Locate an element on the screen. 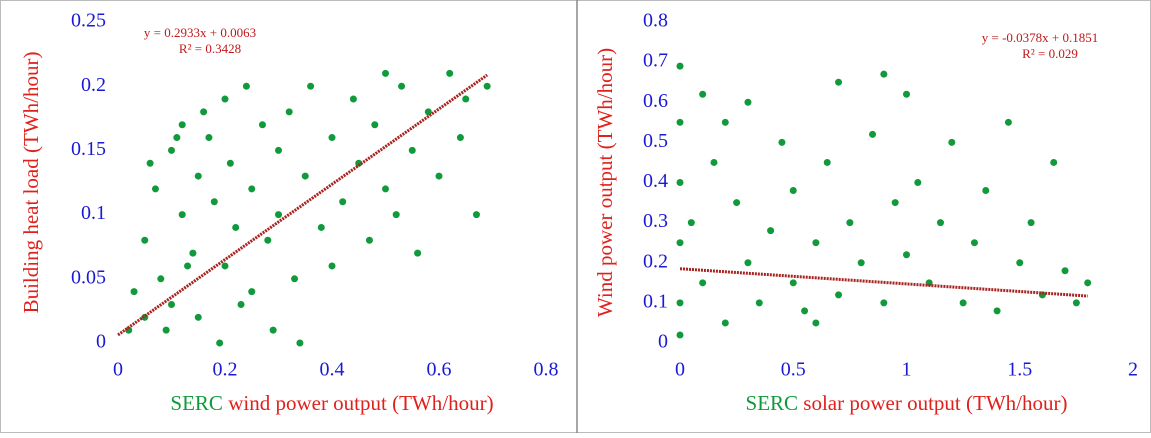 The image size is (1151, 438). x-tick-label: 1.5 is located at coordinates (1019, 370).